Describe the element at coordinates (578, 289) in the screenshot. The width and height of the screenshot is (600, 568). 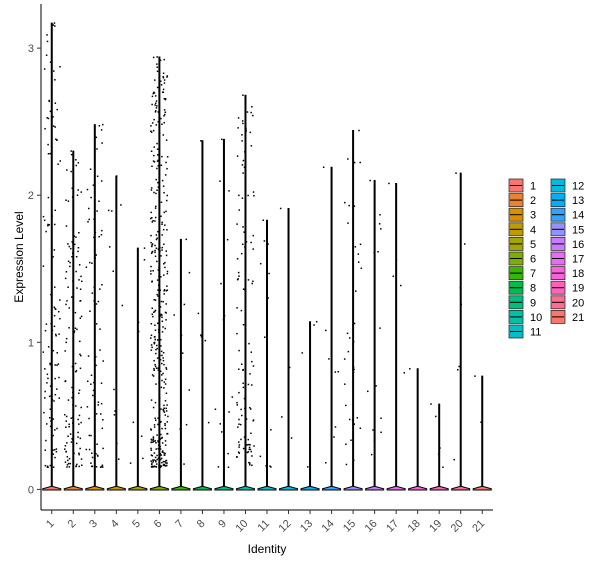
I see `legend-label-19: 19` at that location.